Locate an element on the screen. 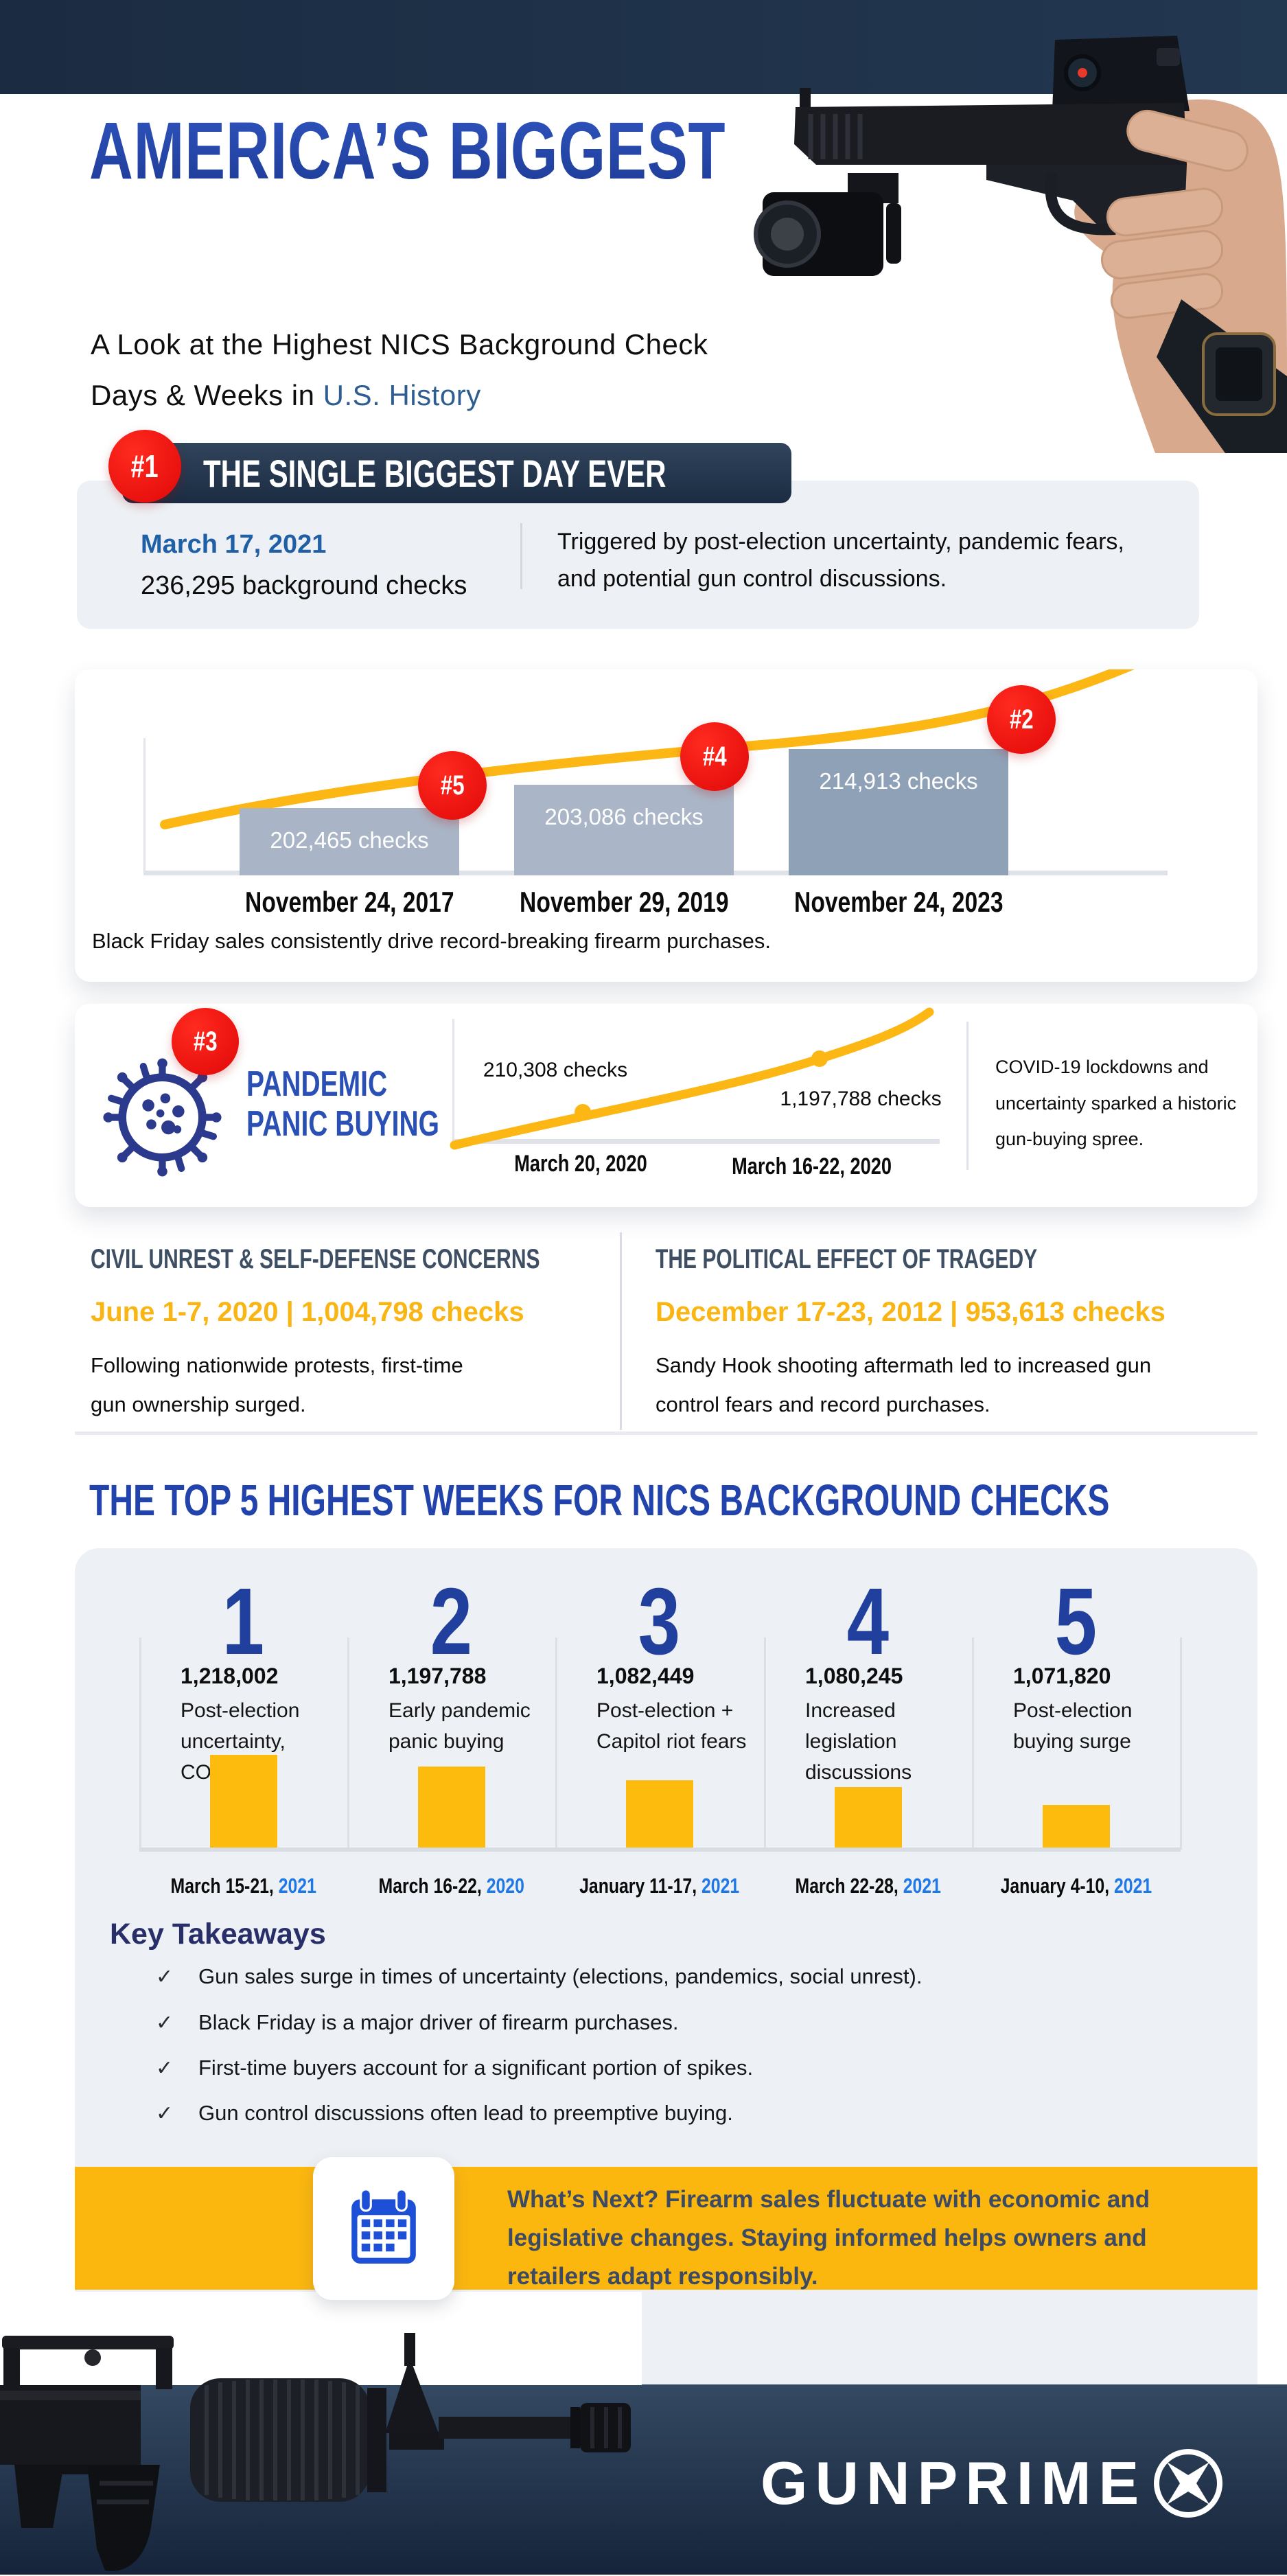 The height and width of the screenshot is (2576, 1287). pistol-hand-photo is located at coordinates (1020, 244).